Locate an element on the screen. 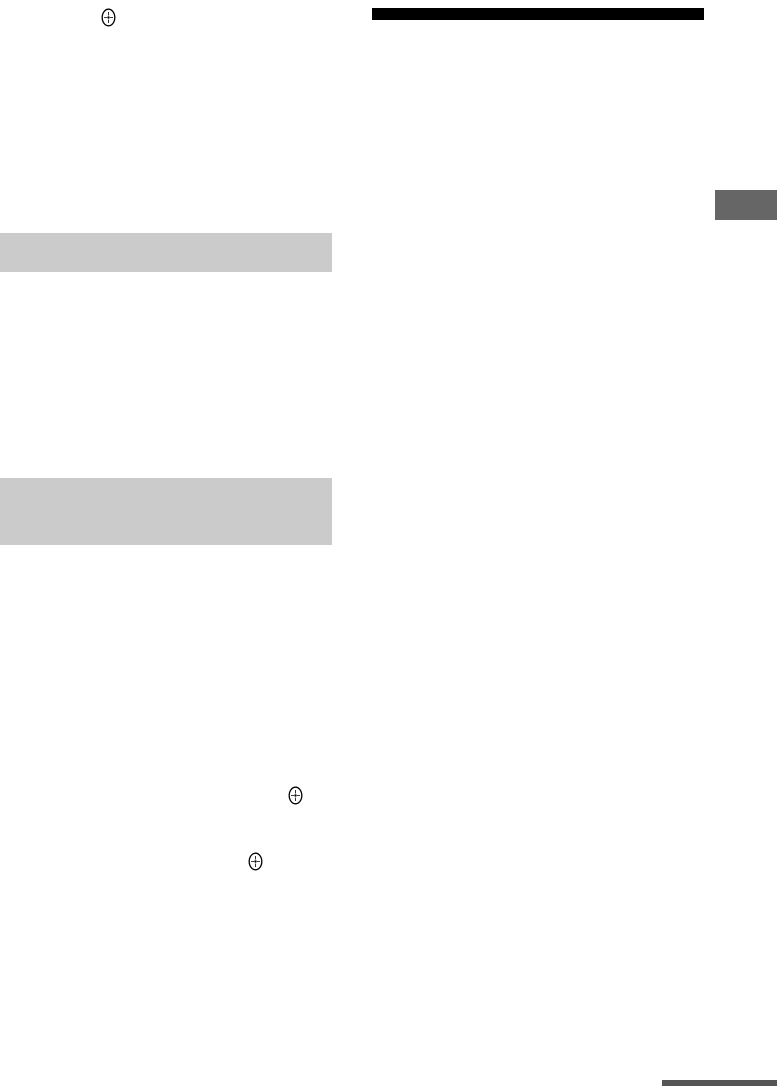 This screenshot has width=777, height=1086. heading-rule is located at coordinates (538, 14).